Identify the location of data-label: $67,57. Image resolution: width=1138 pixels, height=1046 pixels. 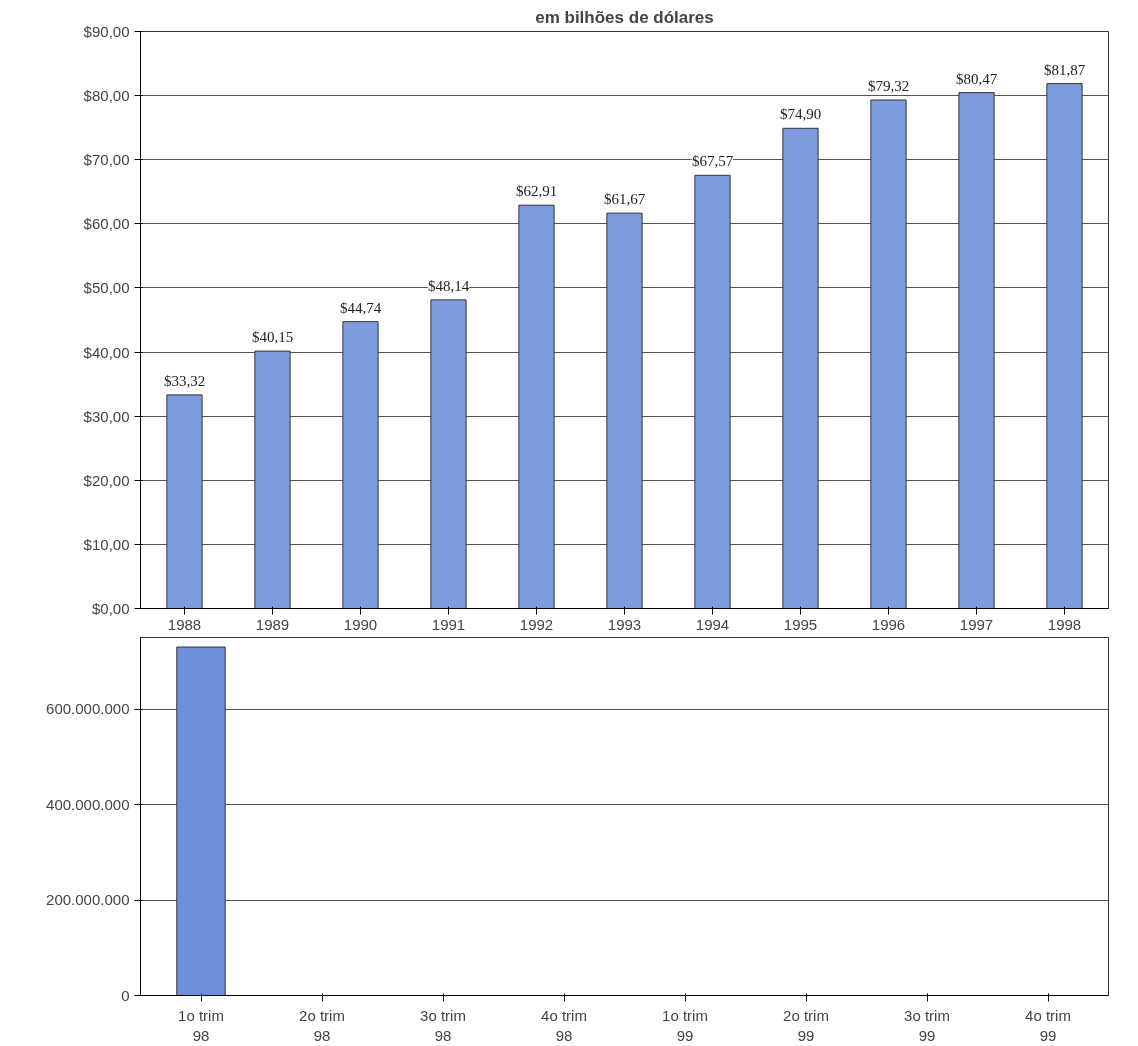
(712, 161).